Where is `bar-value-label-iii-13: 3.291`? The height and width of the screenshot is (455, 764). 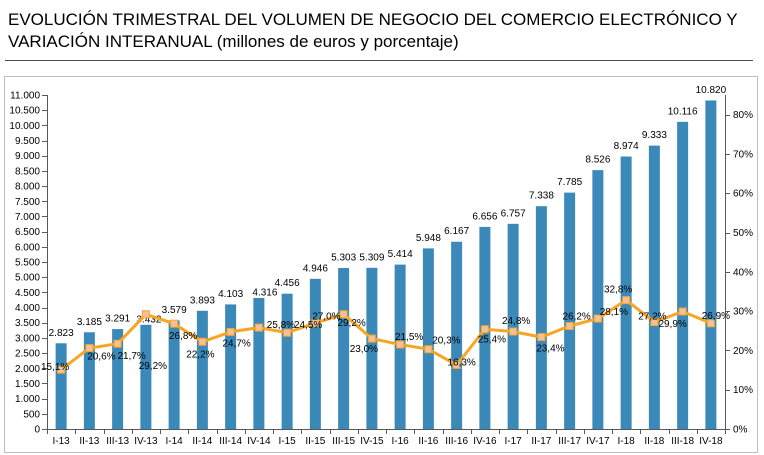
bar-value-label-iii-13: 3.291 is located at coordinates (117, 319).